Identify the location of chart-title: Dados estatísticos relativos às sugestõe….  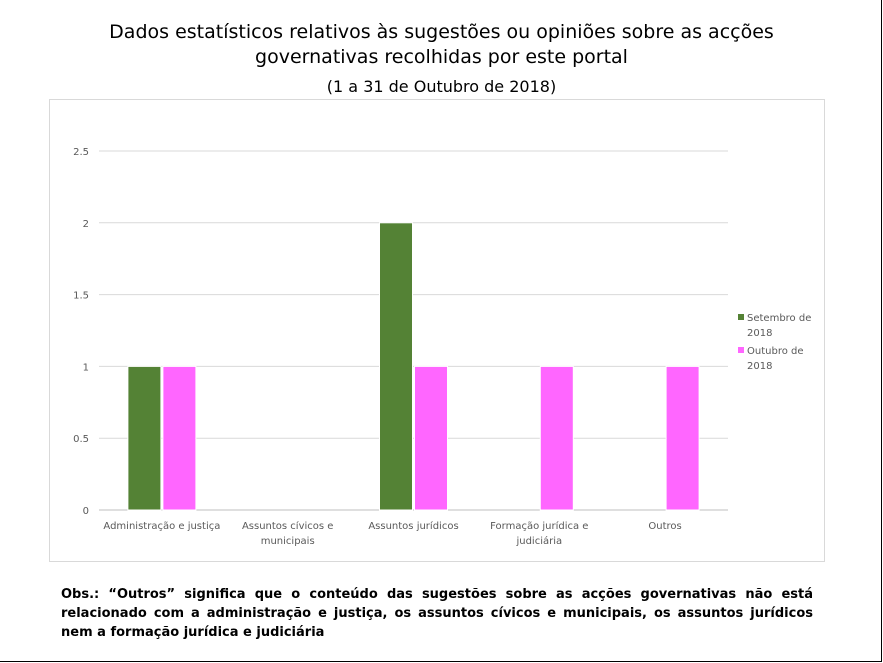
(441, 45).